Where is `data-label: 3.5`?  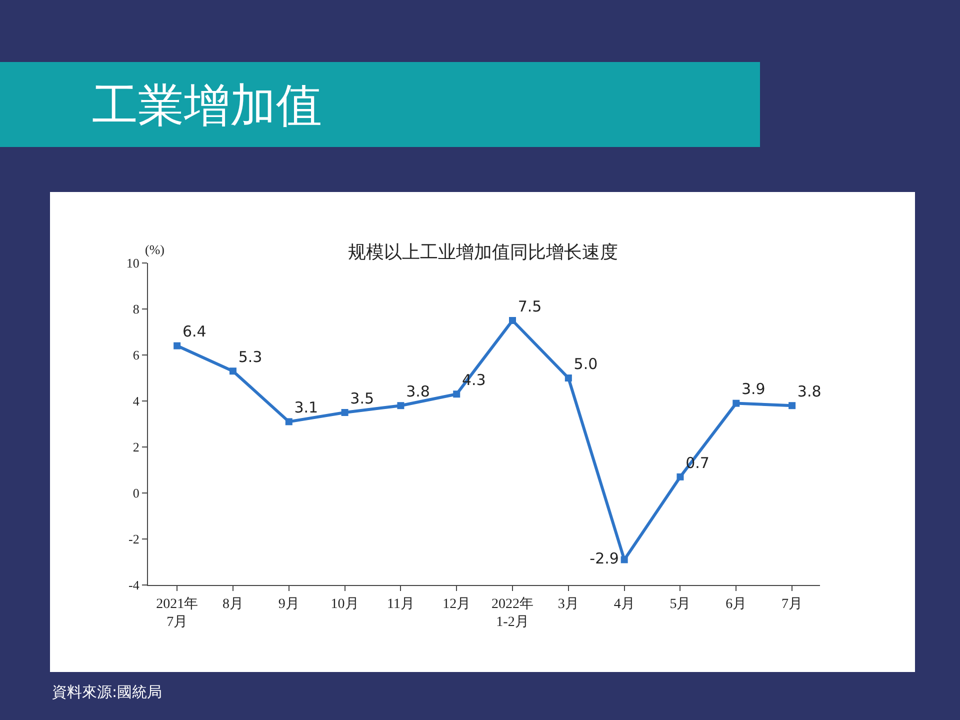 data-label: 3.5 is located at coordinates (362, 398).